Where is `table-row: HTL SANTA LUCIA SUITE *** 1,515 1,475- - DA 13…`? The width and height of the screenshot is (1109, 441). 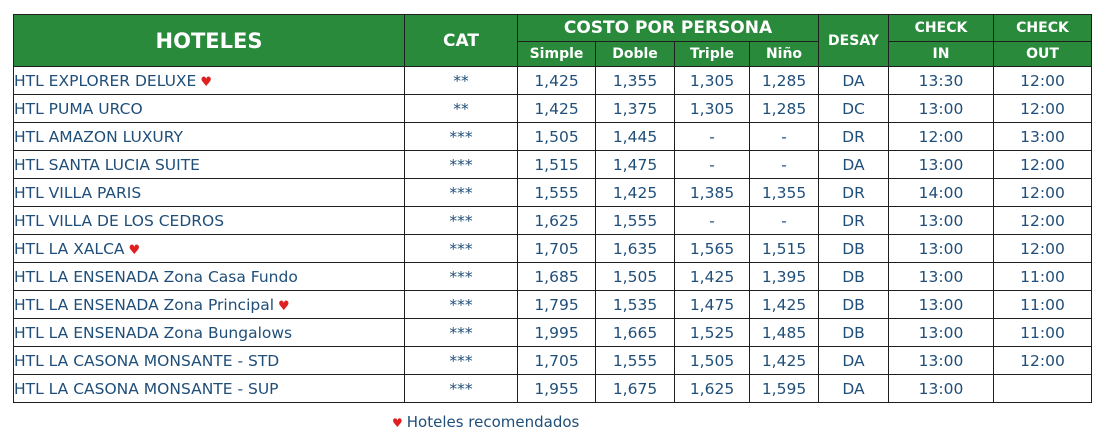
table-row: HTL SANTA LUCIA SUITE *** 1,515 1,475- - DA 13… is located at coordinates (552, 164).